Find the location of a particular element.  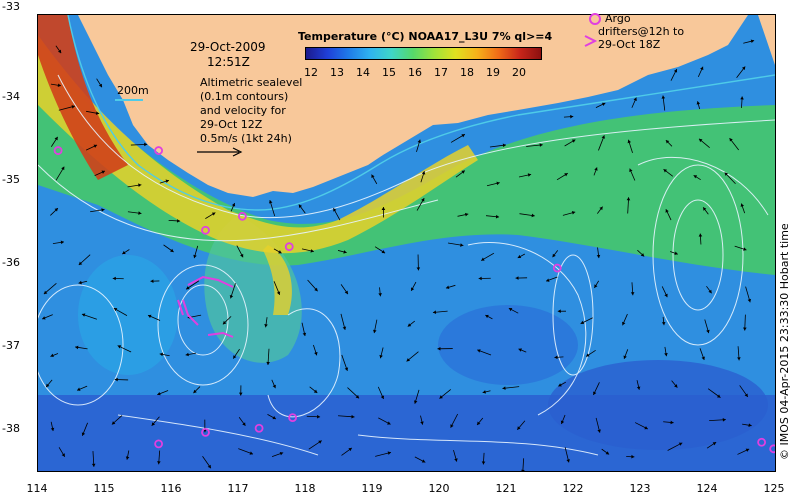

colorbar-tick: 13 is located at coordinates (337, 72).